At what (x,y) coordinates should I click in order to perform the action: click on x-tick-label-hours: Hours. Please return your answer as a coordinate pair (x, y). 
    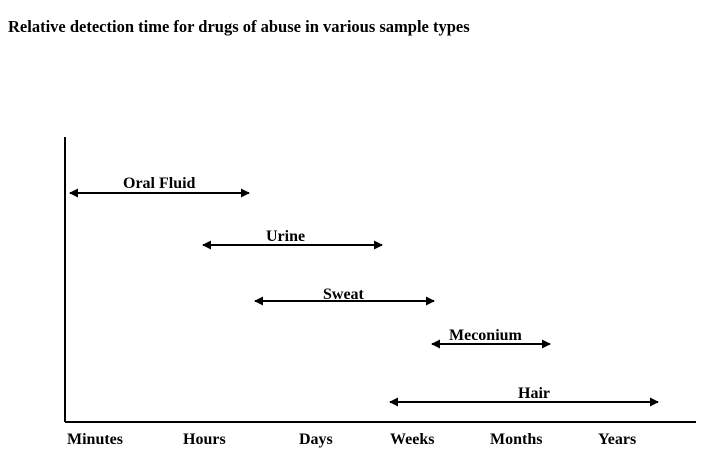
    Looking at the image, I should click on (204, 439).